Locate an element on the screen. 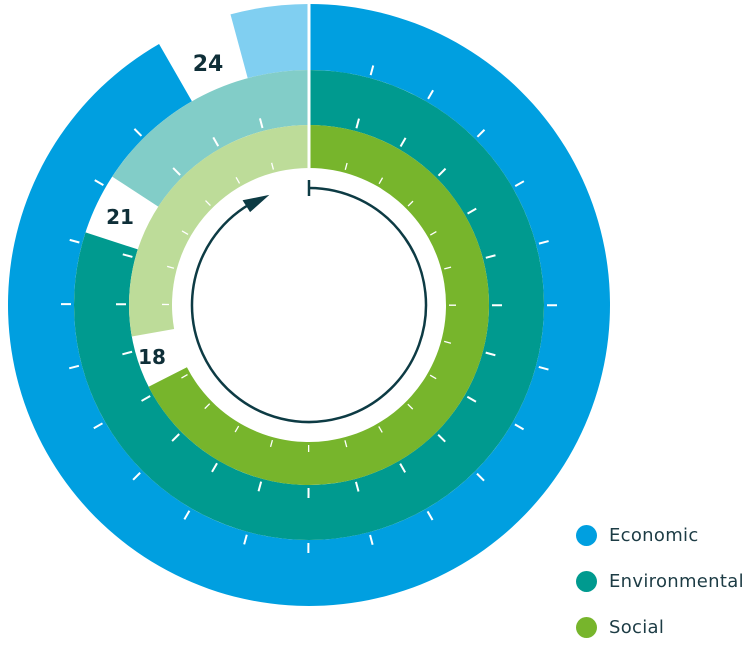 The image size is (750, 650). direction-arrow is located at coordinates (309, 301).